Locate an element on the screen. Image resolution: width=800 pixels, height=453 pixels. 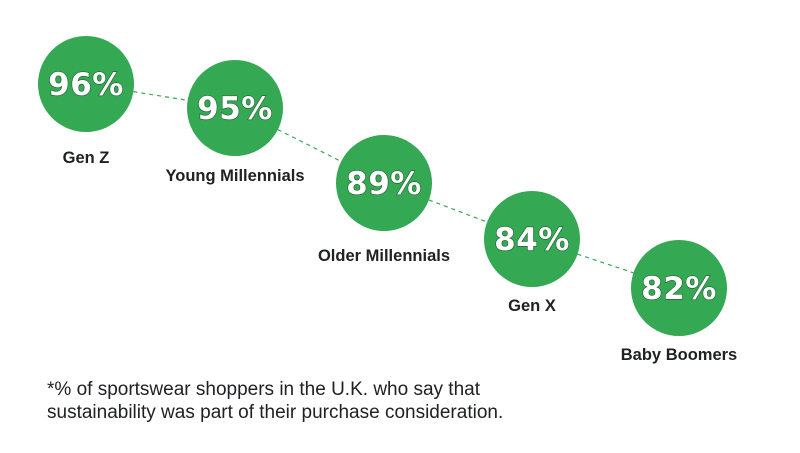
value-label: 84% is located at coordinates (532, 240).